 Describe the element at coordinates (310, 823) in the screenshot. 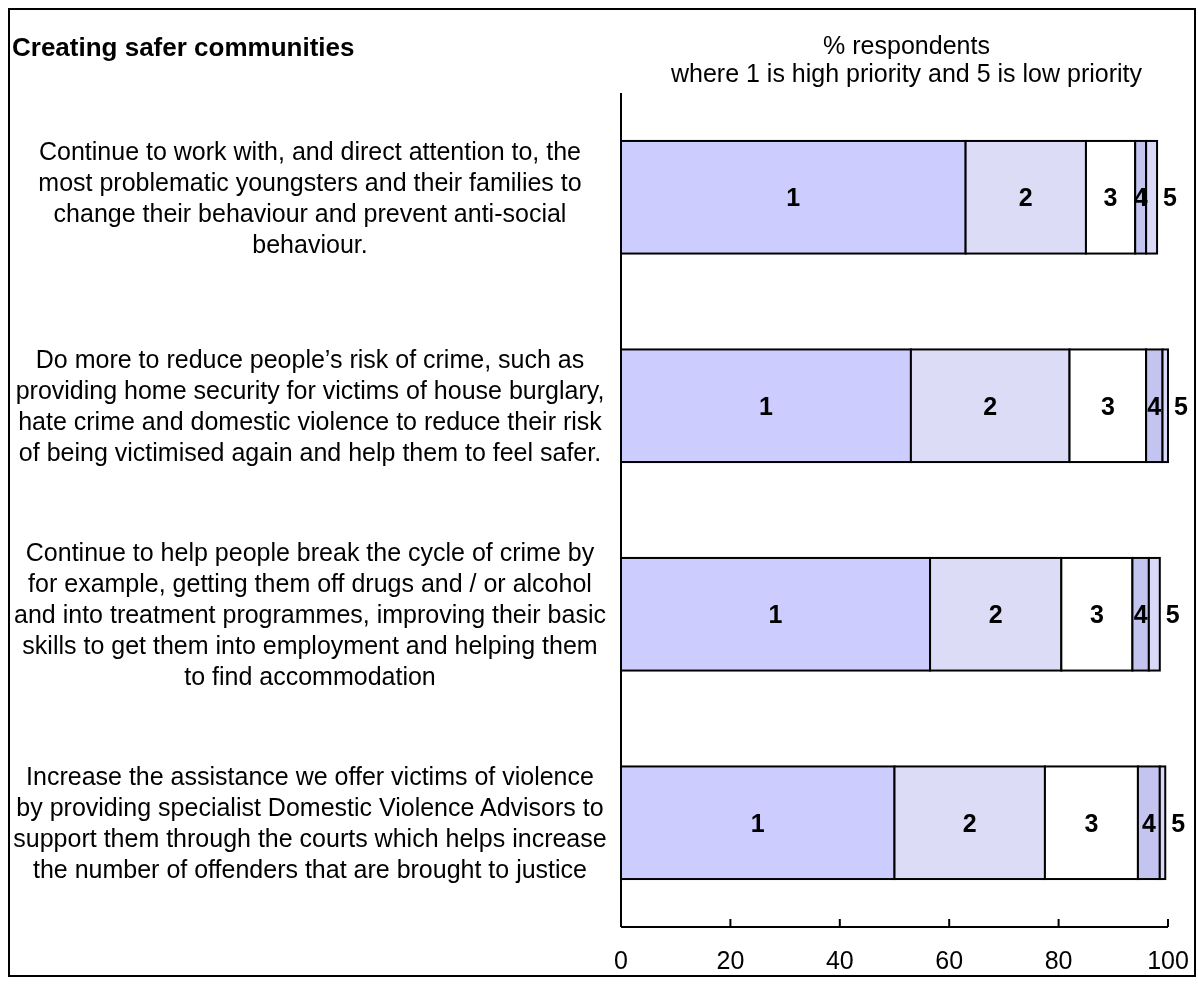

I see `y-tick-label: Increase the assistance we offer victims of violence by providing specialist Domestic Violence Advisors to support them through the courts which helps increase the number of offenders that are brought to justice` at that location.